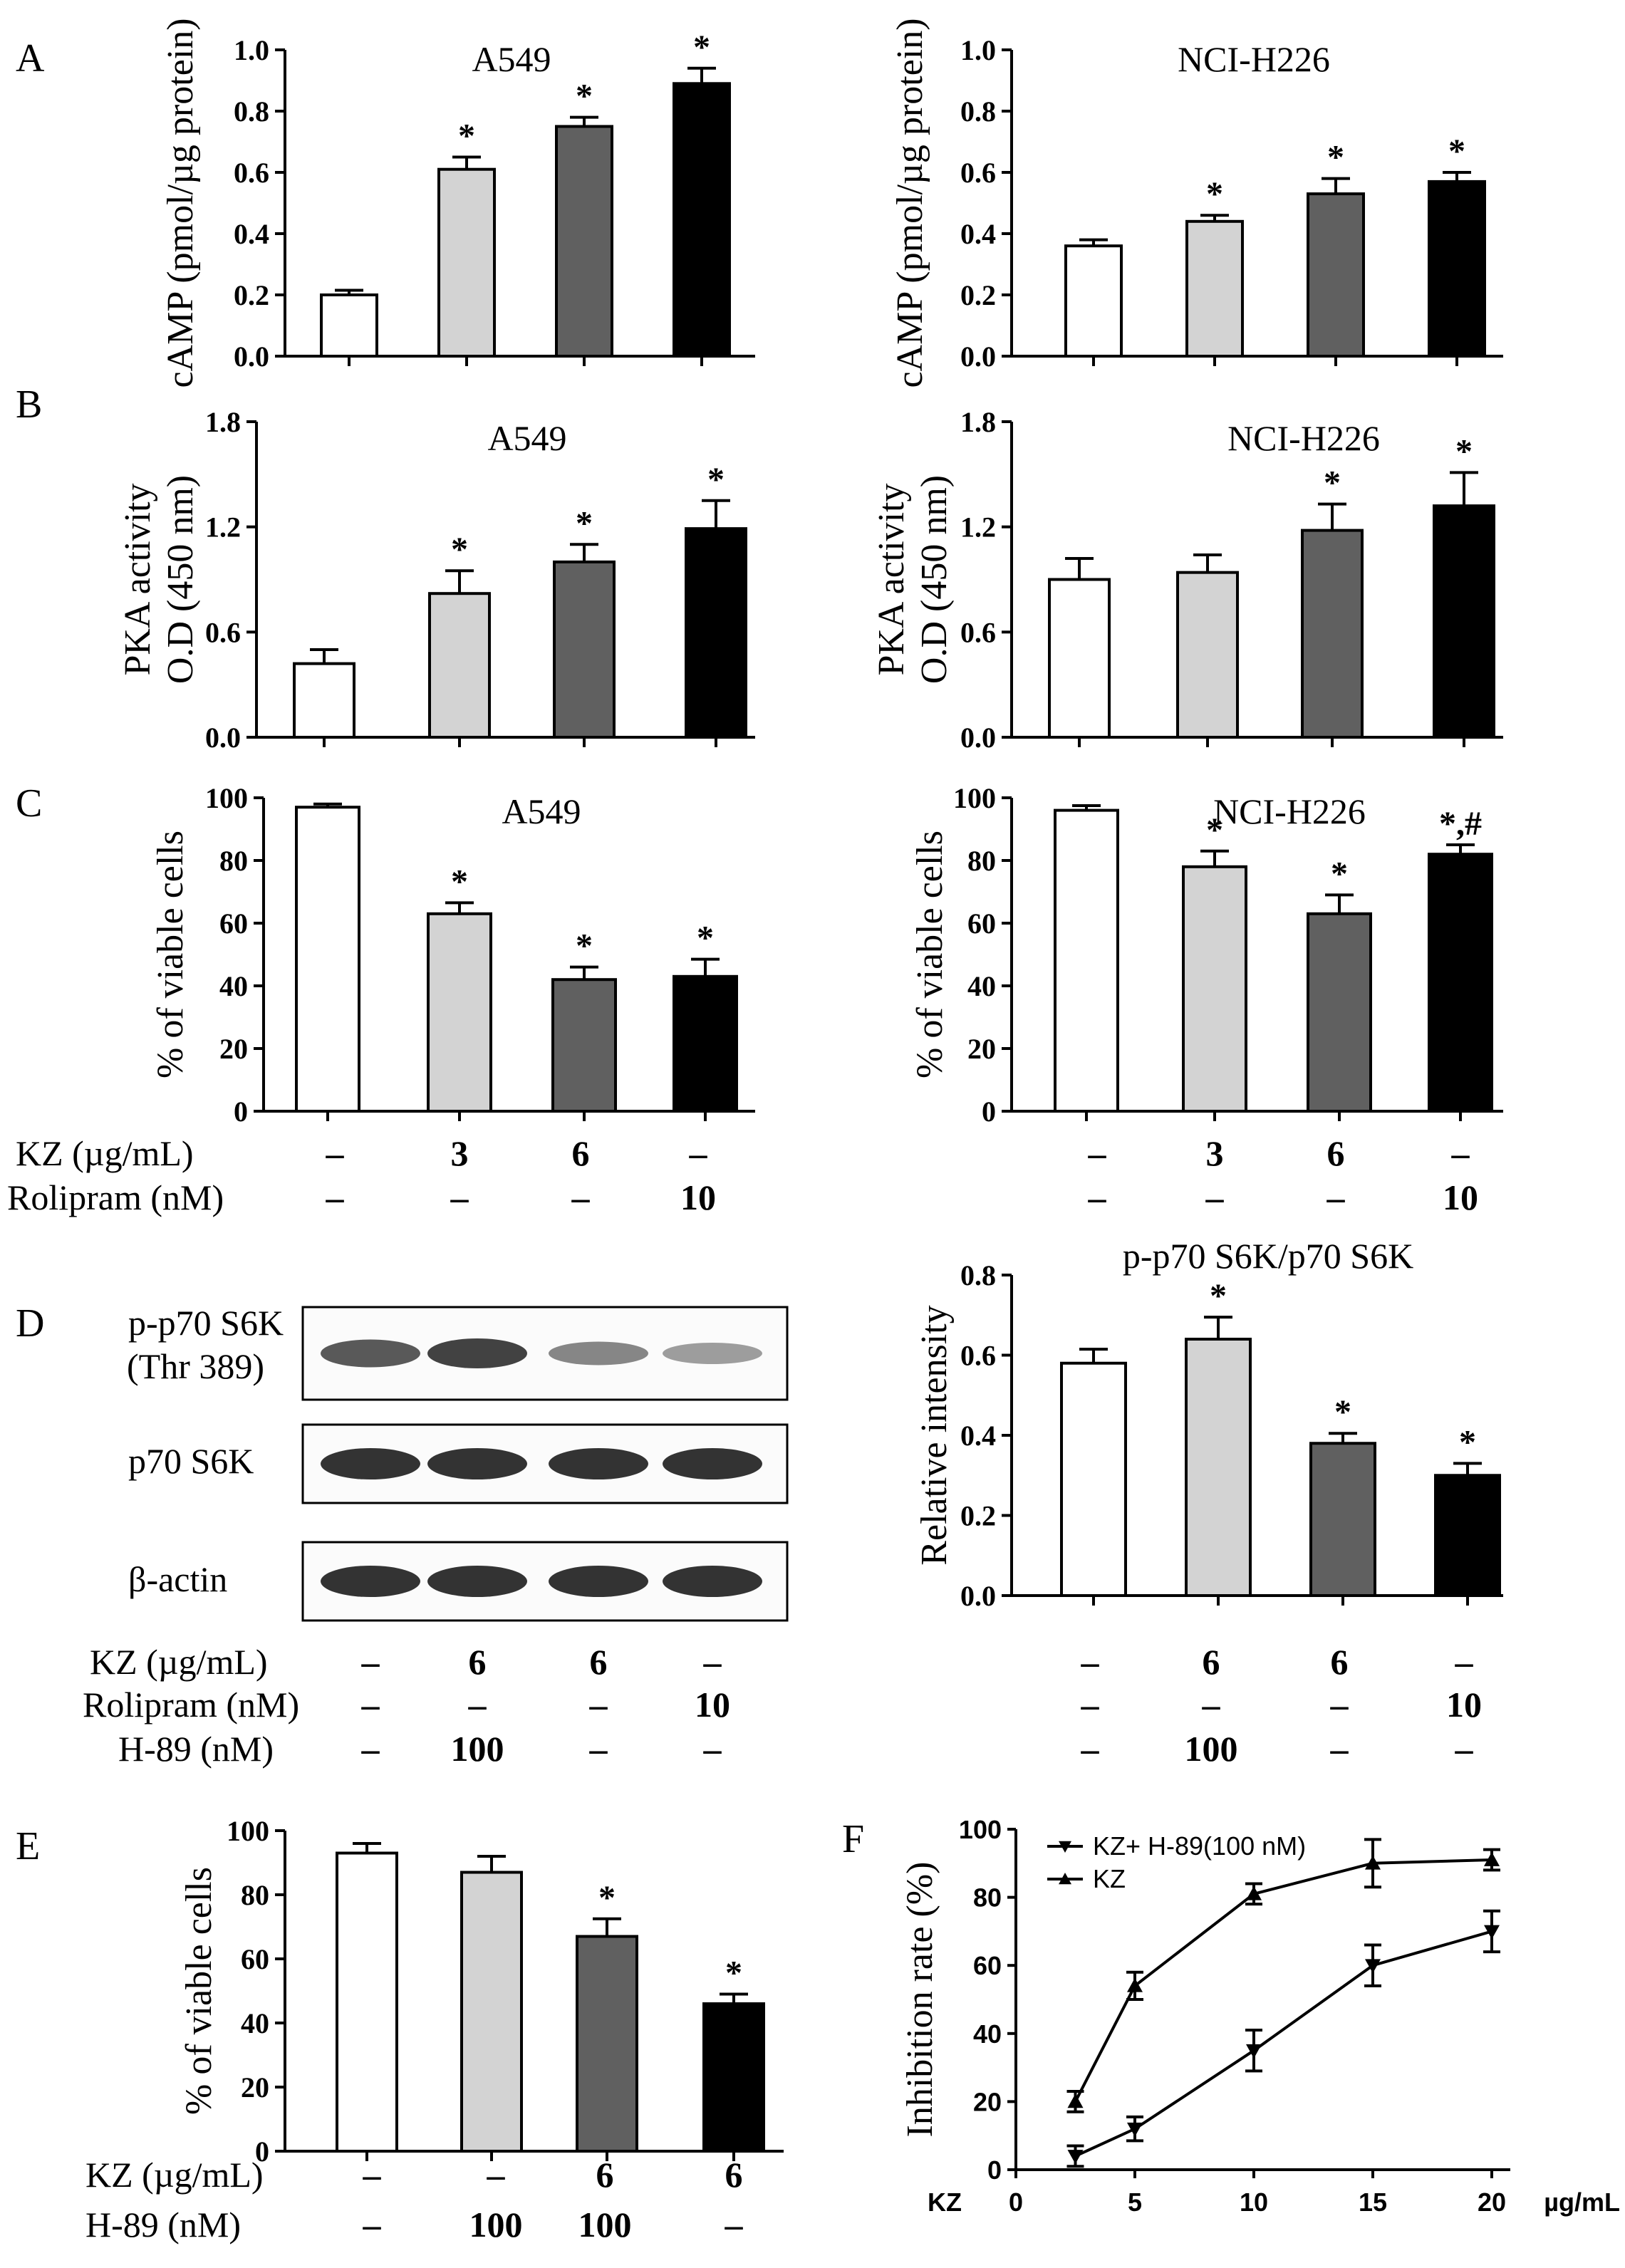 Image resolution: width=1625 pixels, height=2268 pixels. Describe the element at coordinates (920, 2000) in the screenshot. I see `y-axis-title: Inhibition rate (%)` at that location.